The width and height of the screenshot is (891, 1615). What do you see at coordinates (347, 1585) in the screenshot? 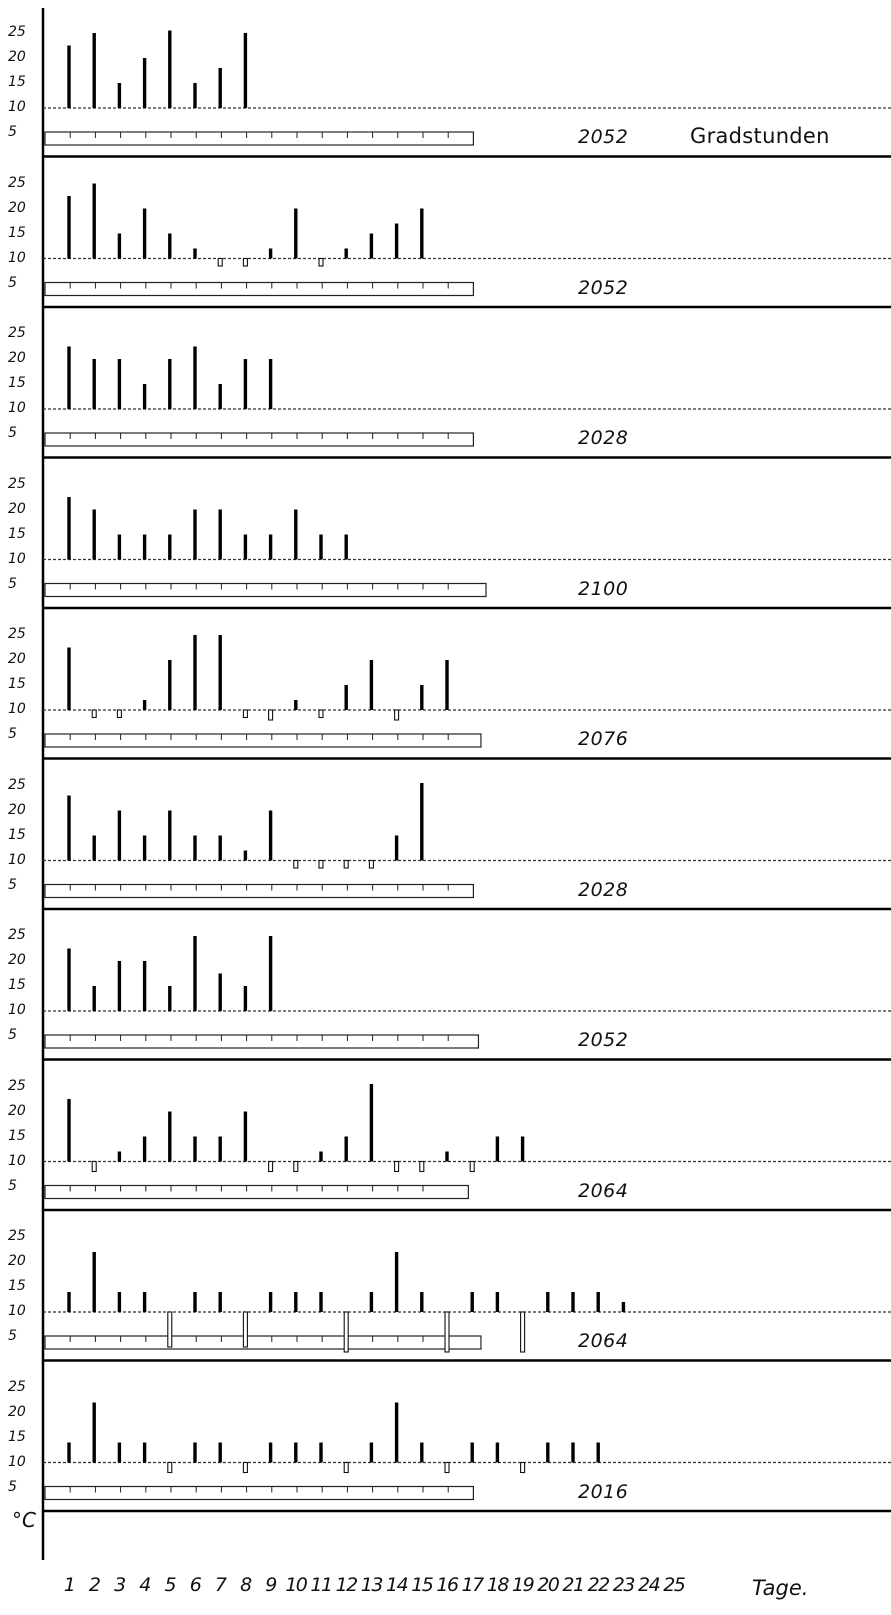
I see `x-tick-label: 12` at bounding box center [347, 1585].